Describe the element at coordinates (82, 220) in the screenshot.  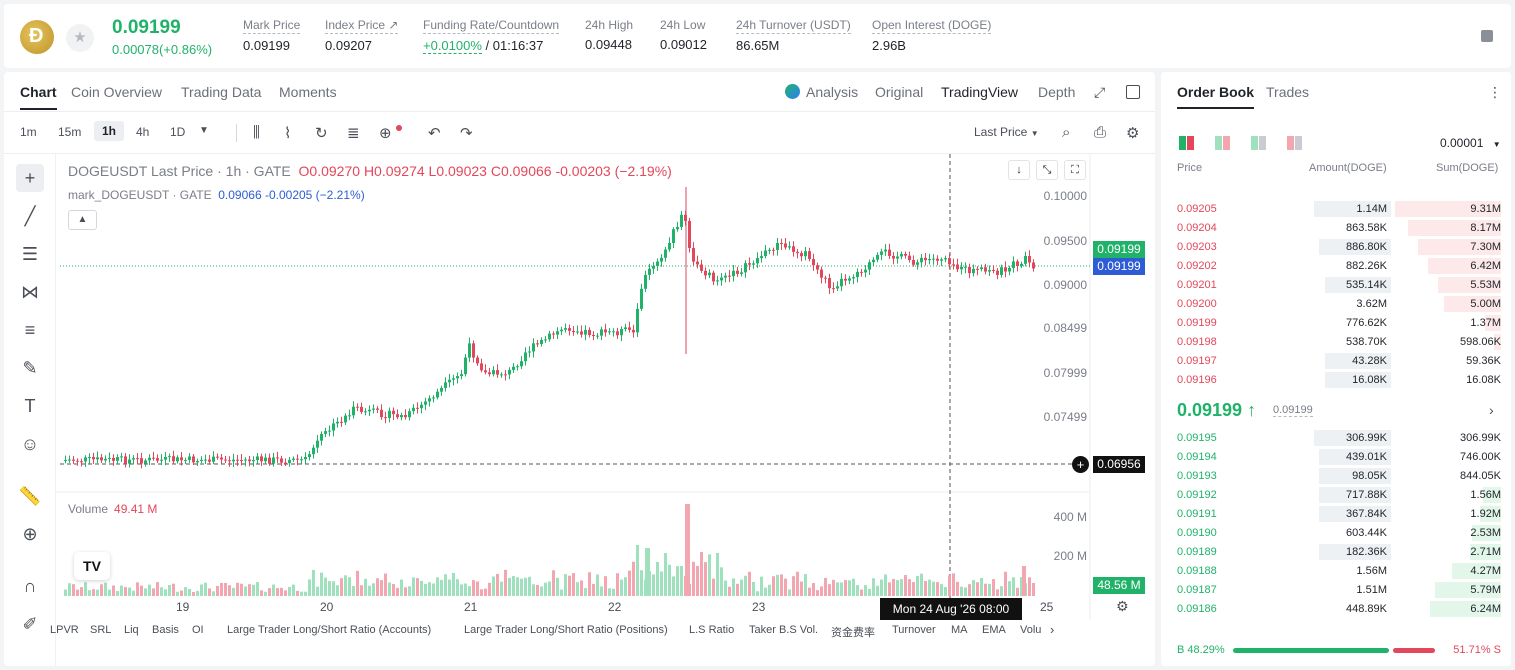
I see `legend-collapse-button: ▲` at that location.